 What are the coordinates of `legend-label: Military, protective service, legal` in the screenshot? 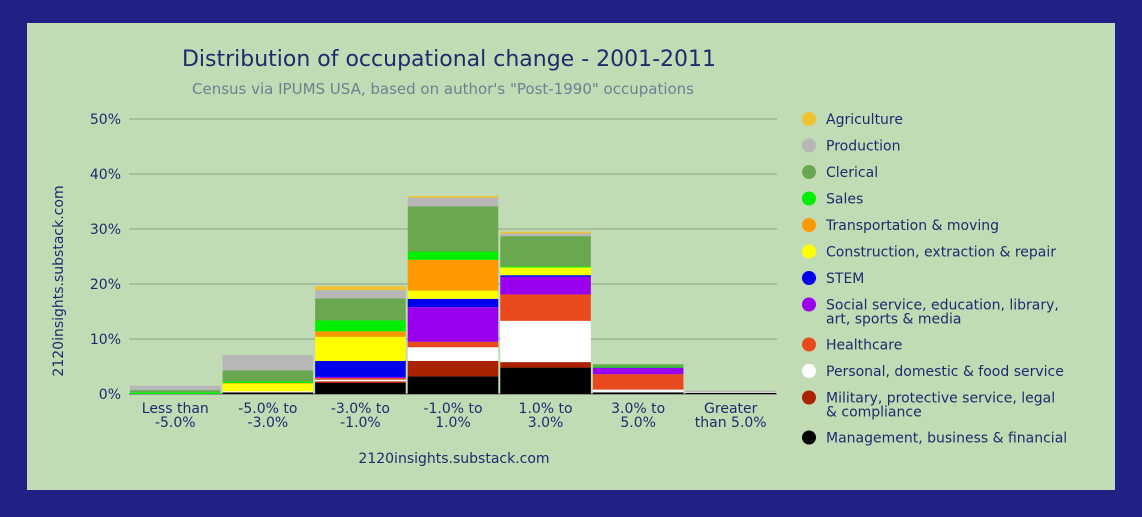 It's located at (940, 399).